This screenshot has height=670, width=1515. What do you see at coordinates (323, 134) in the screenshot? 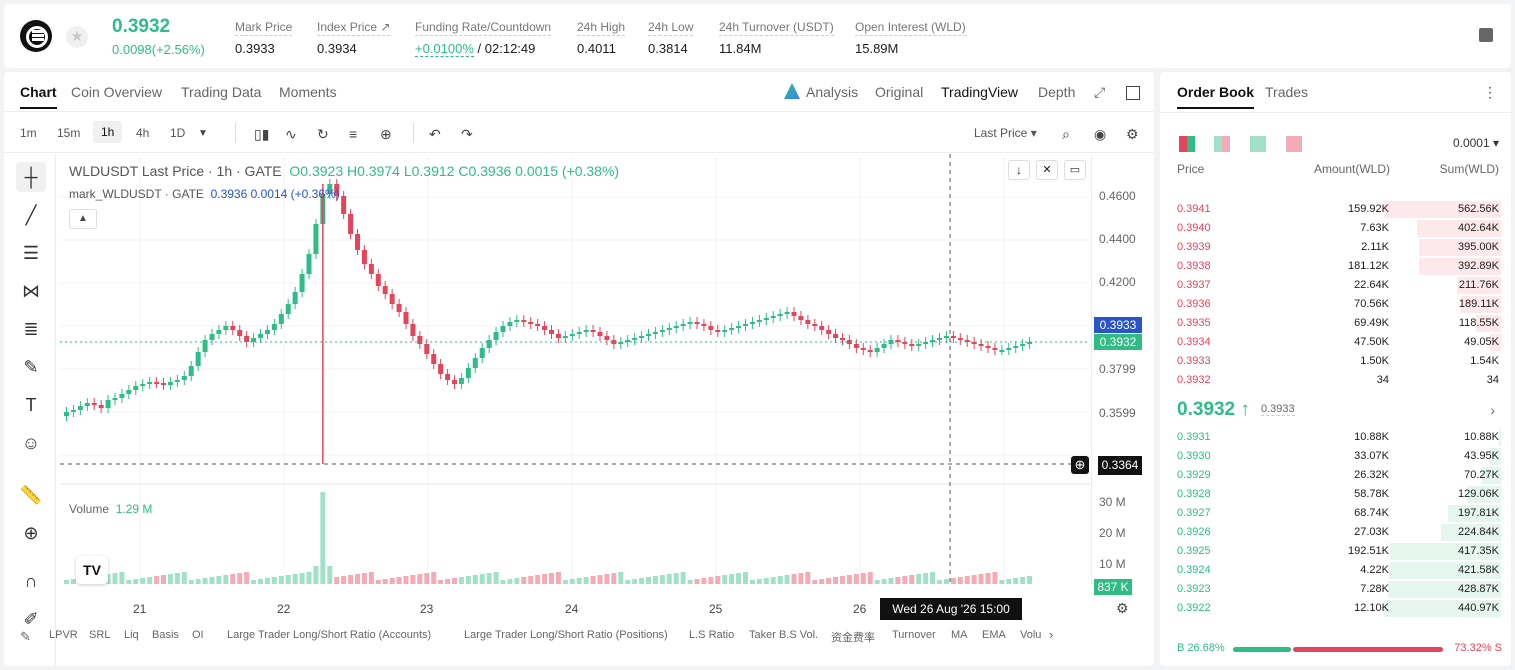
I see `replay-icon: ↻` at bounding box center [323, 134].